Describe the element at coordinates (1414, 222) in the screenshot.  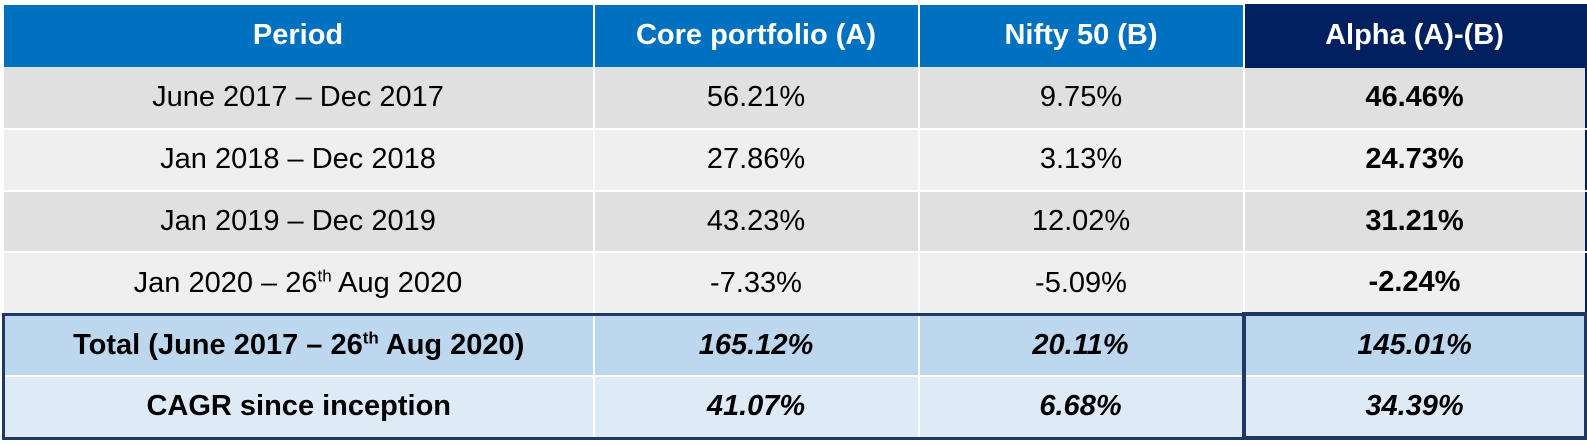
I see `alpha-cell: 31.21%` at that location.